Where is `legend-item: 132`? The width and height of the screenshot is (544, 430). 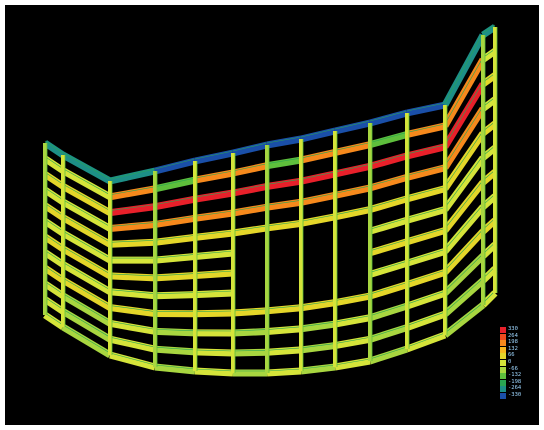
legend-item: 132 is located at coordinates (515, 349).